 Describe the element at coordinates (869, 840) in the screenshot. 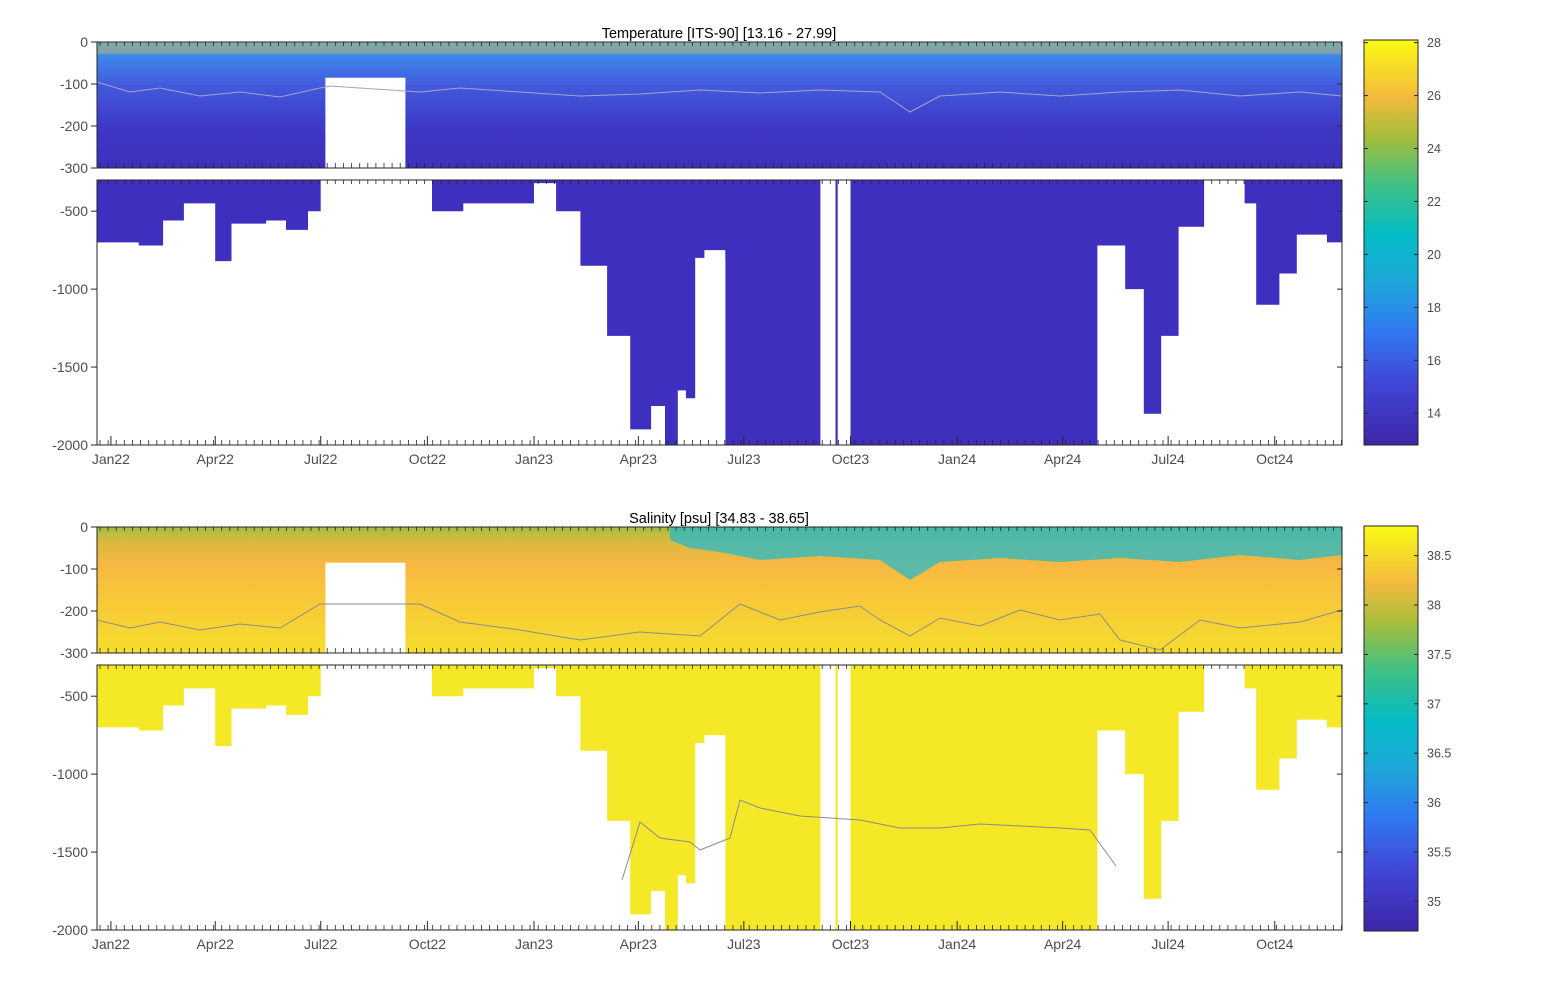

I see `salinity-deep-contour-line` at that location.